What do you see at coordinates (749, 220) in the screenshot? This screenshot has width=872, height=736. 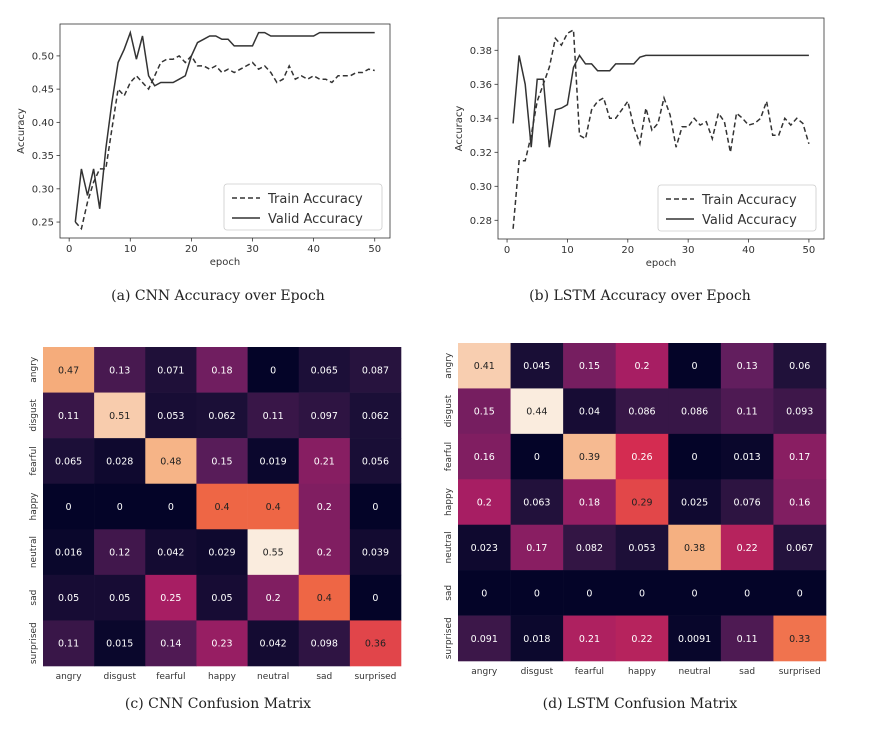 I see `legend-label: Valid Accuracy` at bounding box center [749, 220].